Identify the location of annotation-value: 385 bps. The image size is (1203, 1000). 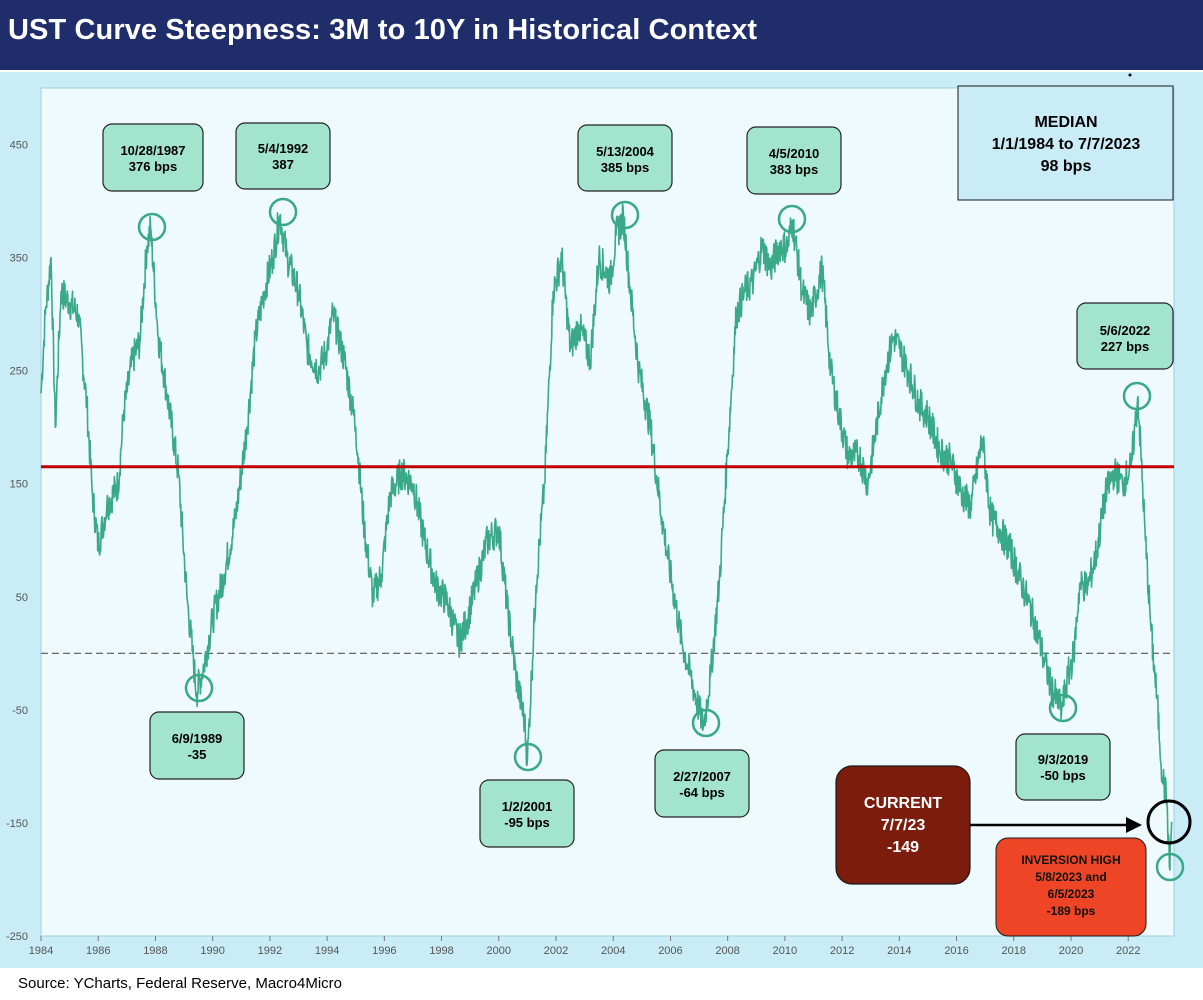
(625, 167).